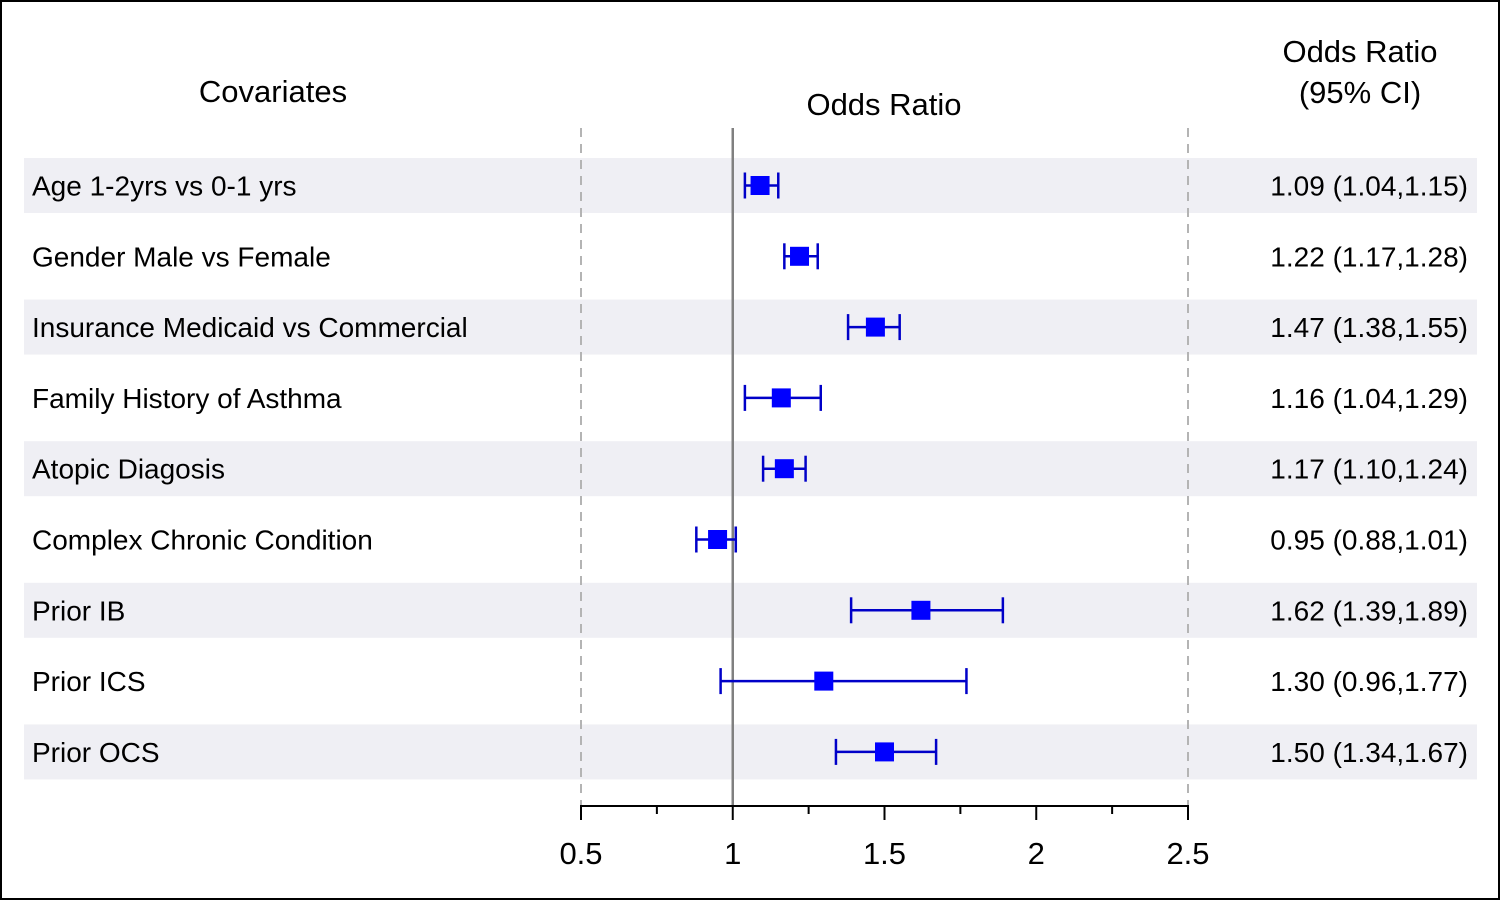 Image resolution: width=1500 pixels, height=900 pixels. I want to click on covariate-label: Gender Male vs Female, so click(181, 256).